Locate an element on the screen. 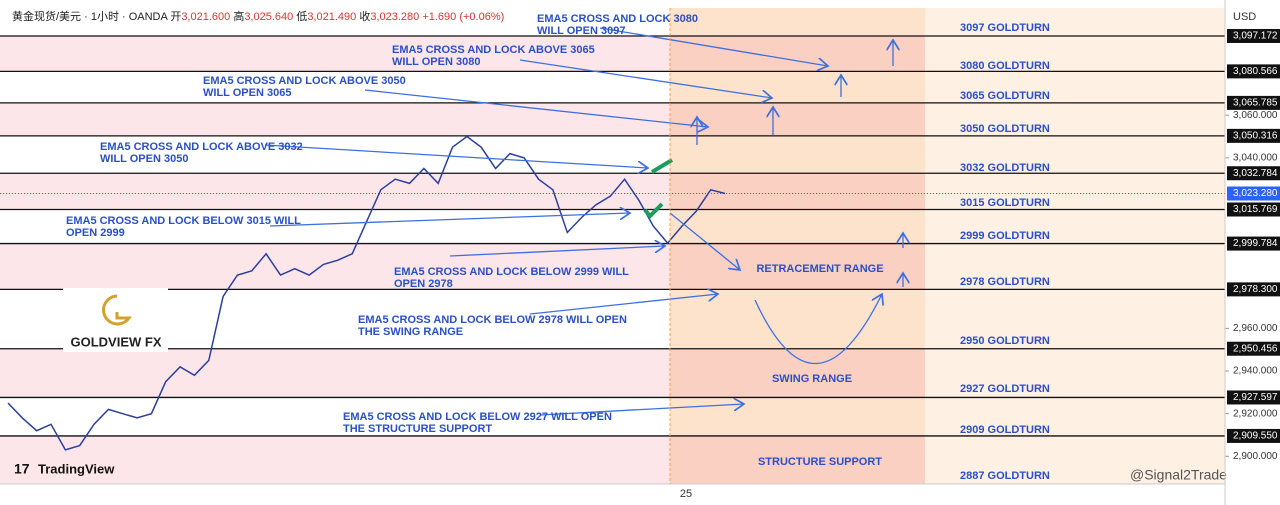 The height and width of the screenshot is (505, 1280). annotation: WILL OPEN 3080 is located at coordinates (436, 62).